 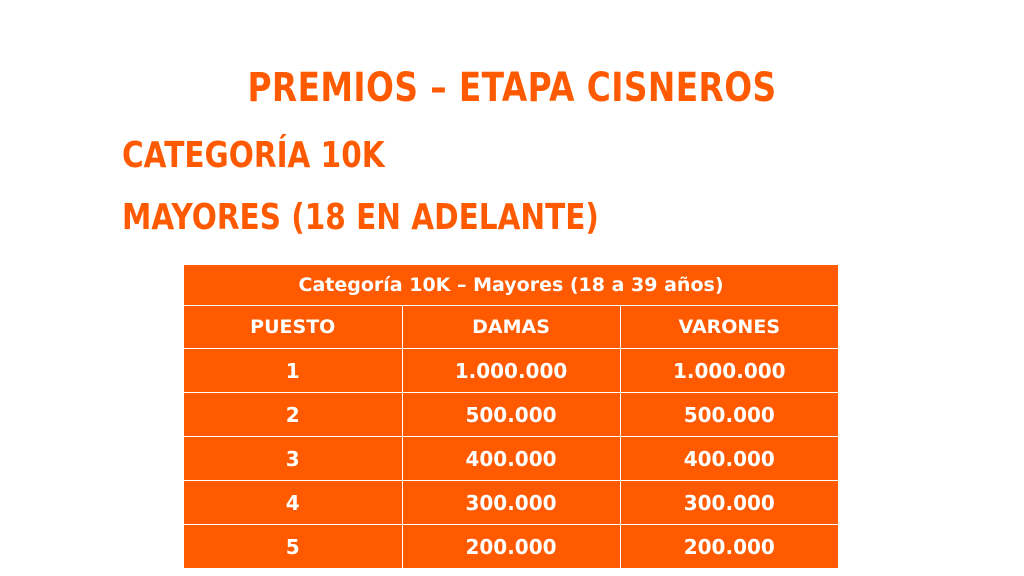 What do you see at coordinates (293, 370) in the screenshot?
I see `position-cell: 1` at bounding box center [293, 370].